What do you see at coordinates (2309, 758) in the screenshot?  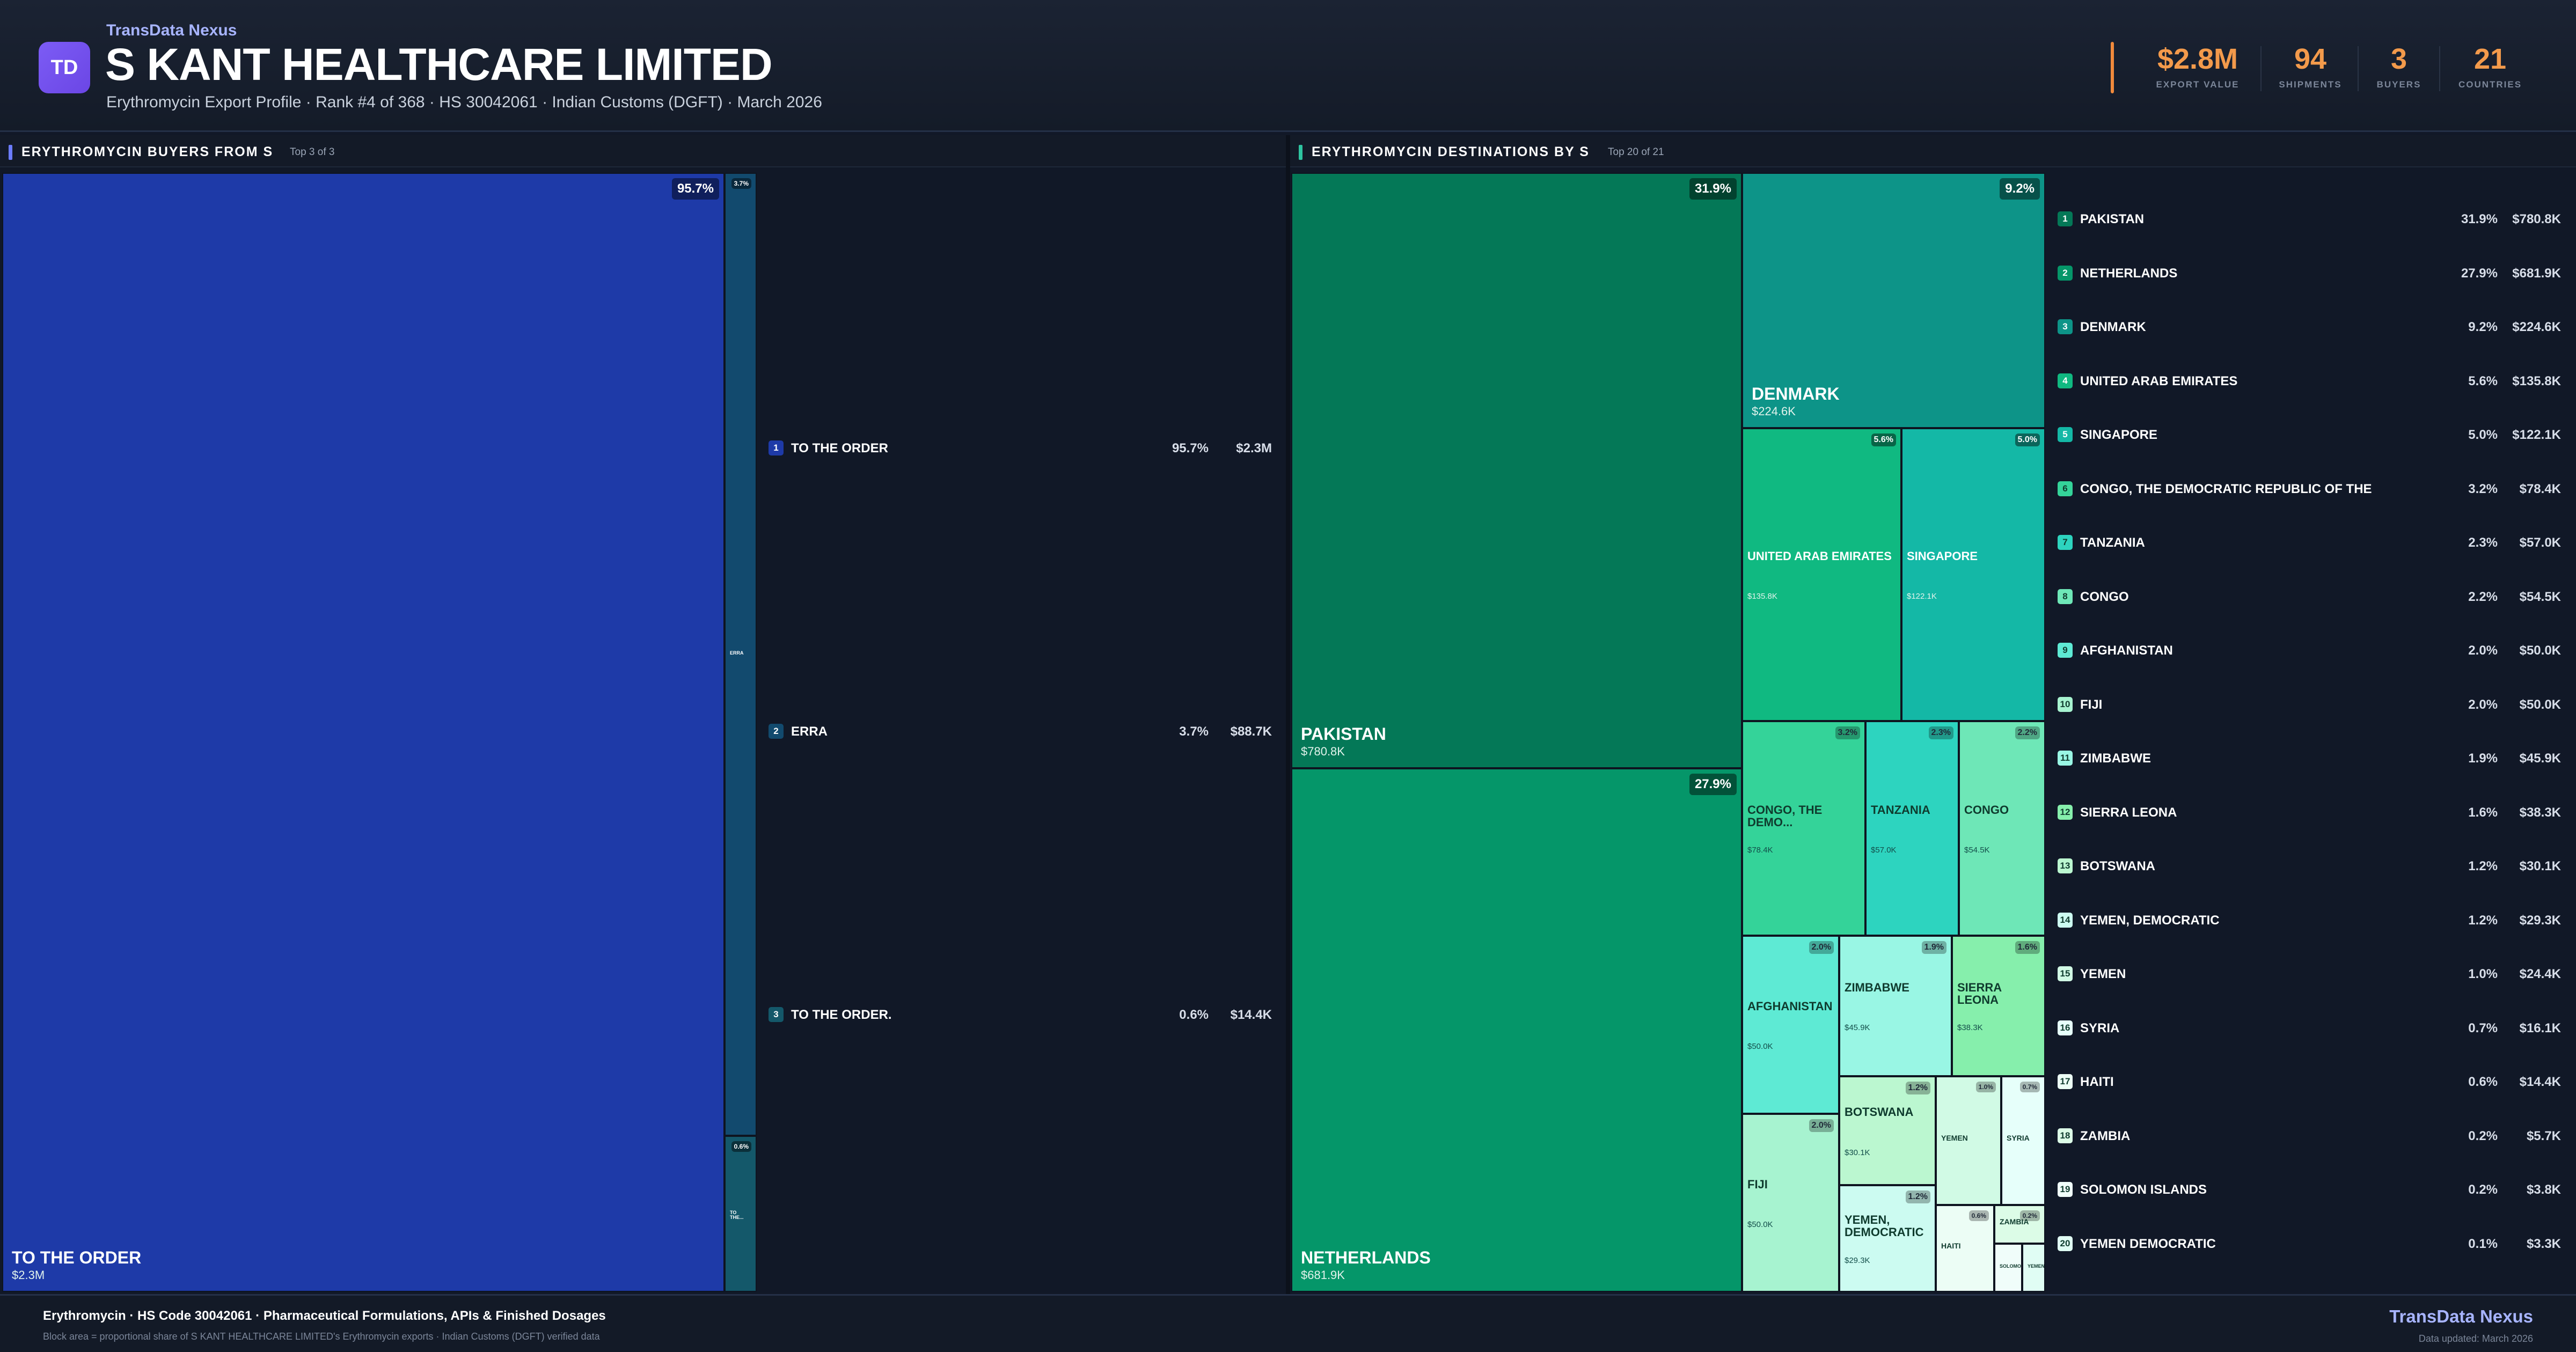 I see `dest-legend-row: 11 ZIMBABWE 1.9% $45.9K` at bounding box center [2309, 758].